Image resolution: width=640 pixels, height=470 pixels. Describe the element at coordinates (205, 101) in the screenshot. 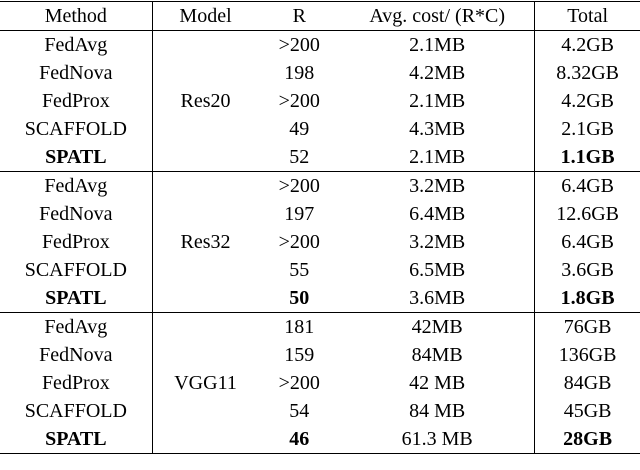

I see `model-cell: Res20` at that location.